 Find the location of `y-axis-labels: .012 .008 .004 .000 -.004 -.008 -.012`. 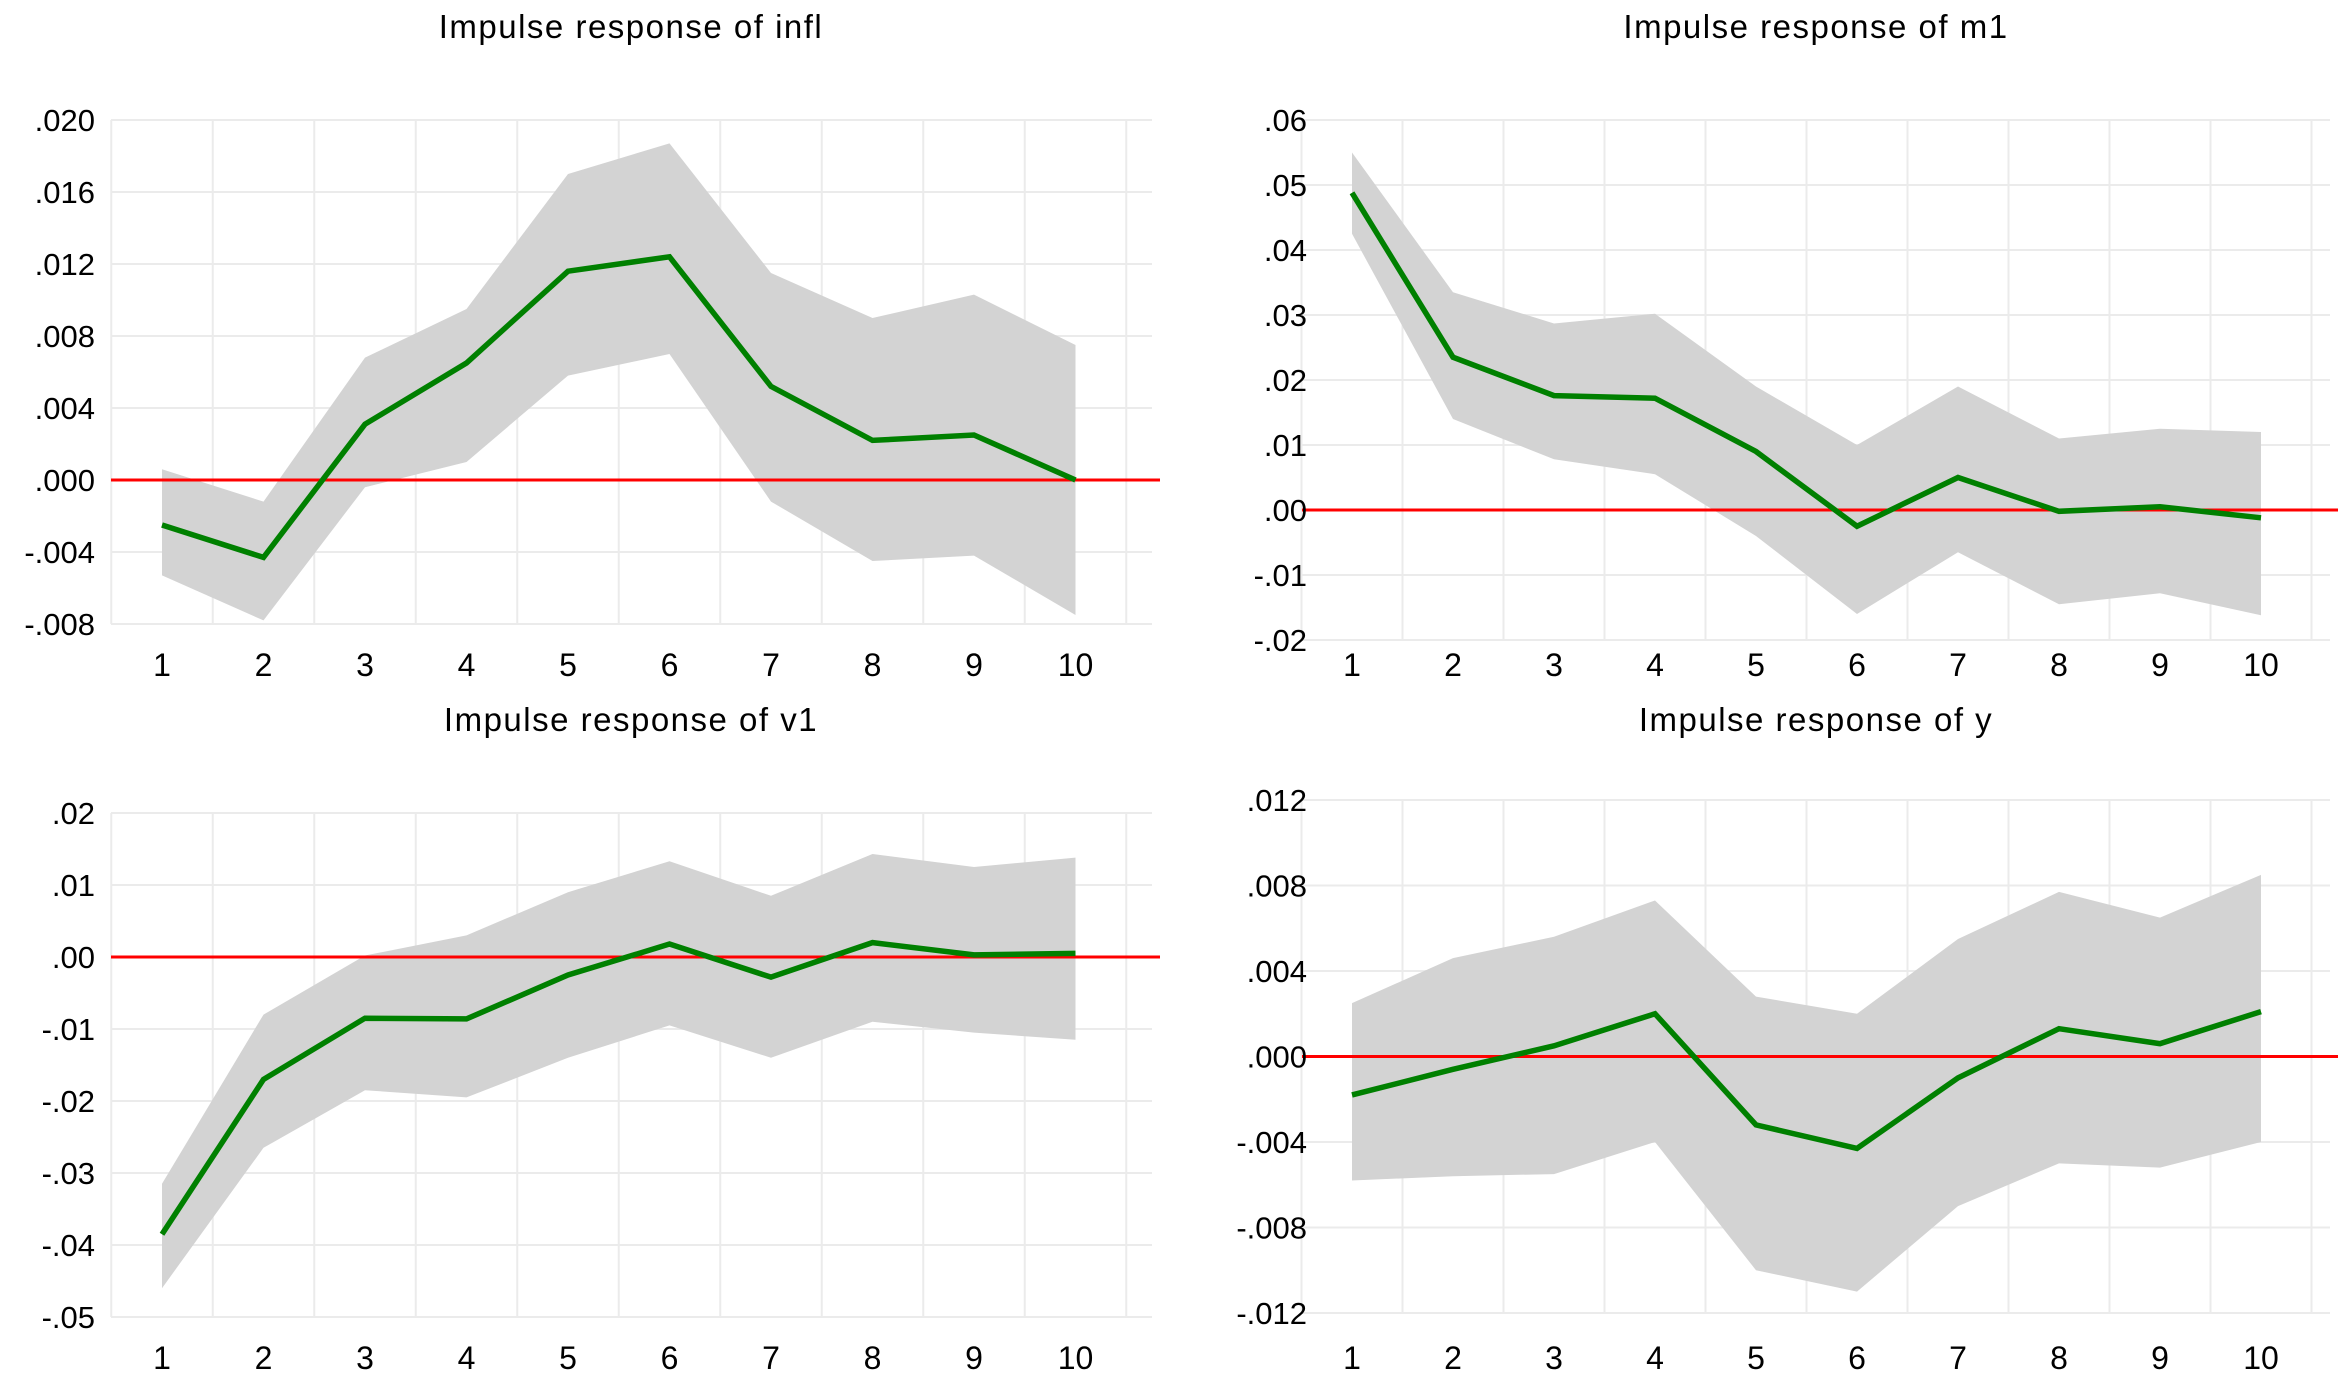

y-axis-labels: .012 .008 .004 .000 -.004 -.008 -.012 is located at coordinates (1271, 1057).